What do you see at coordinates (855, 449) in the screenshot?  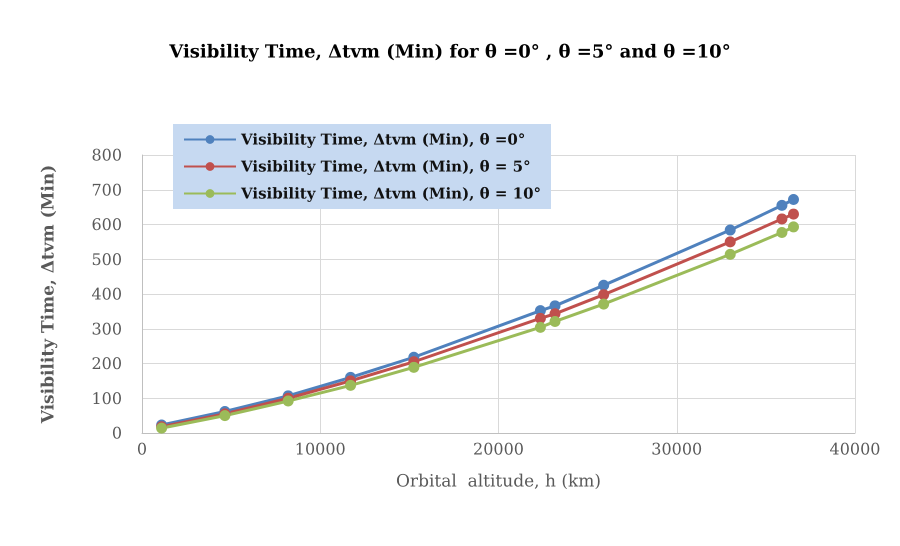 I see `x-tick-label: 40000` at bounding box center [855, 449].